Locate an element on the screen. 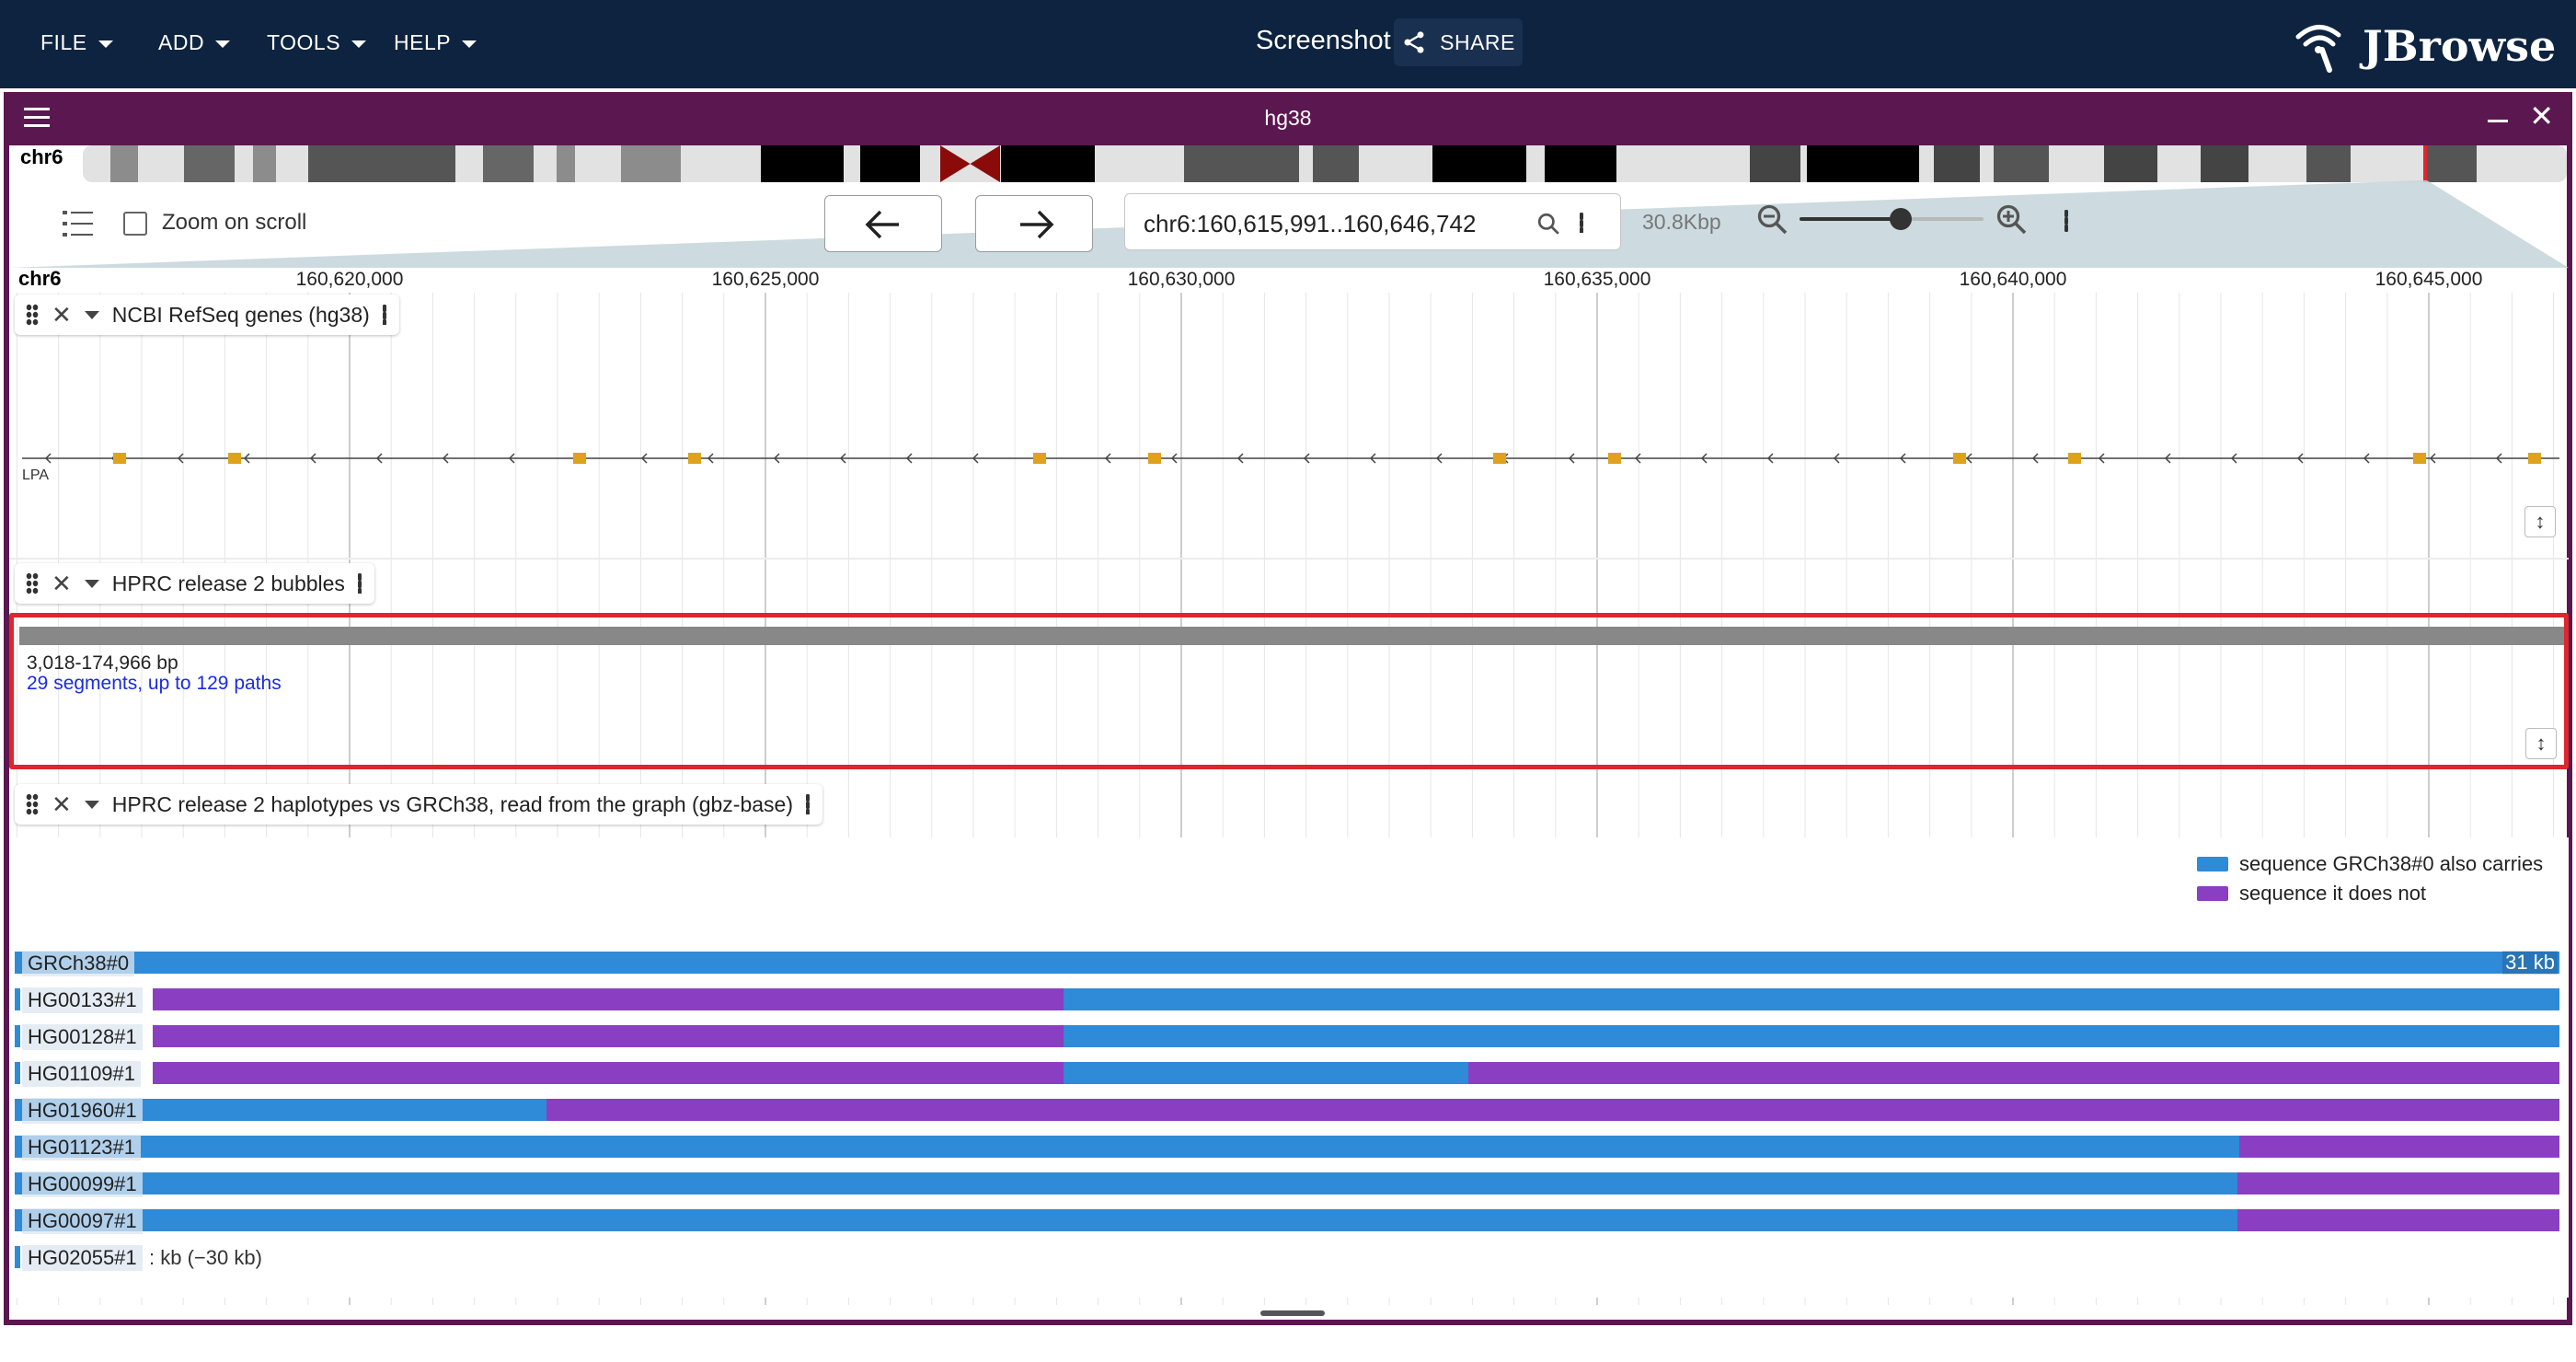 Image resolution: width=2576 pixels, height=1362 pixels. zoom-slider is located at coordinates (1892, 219).